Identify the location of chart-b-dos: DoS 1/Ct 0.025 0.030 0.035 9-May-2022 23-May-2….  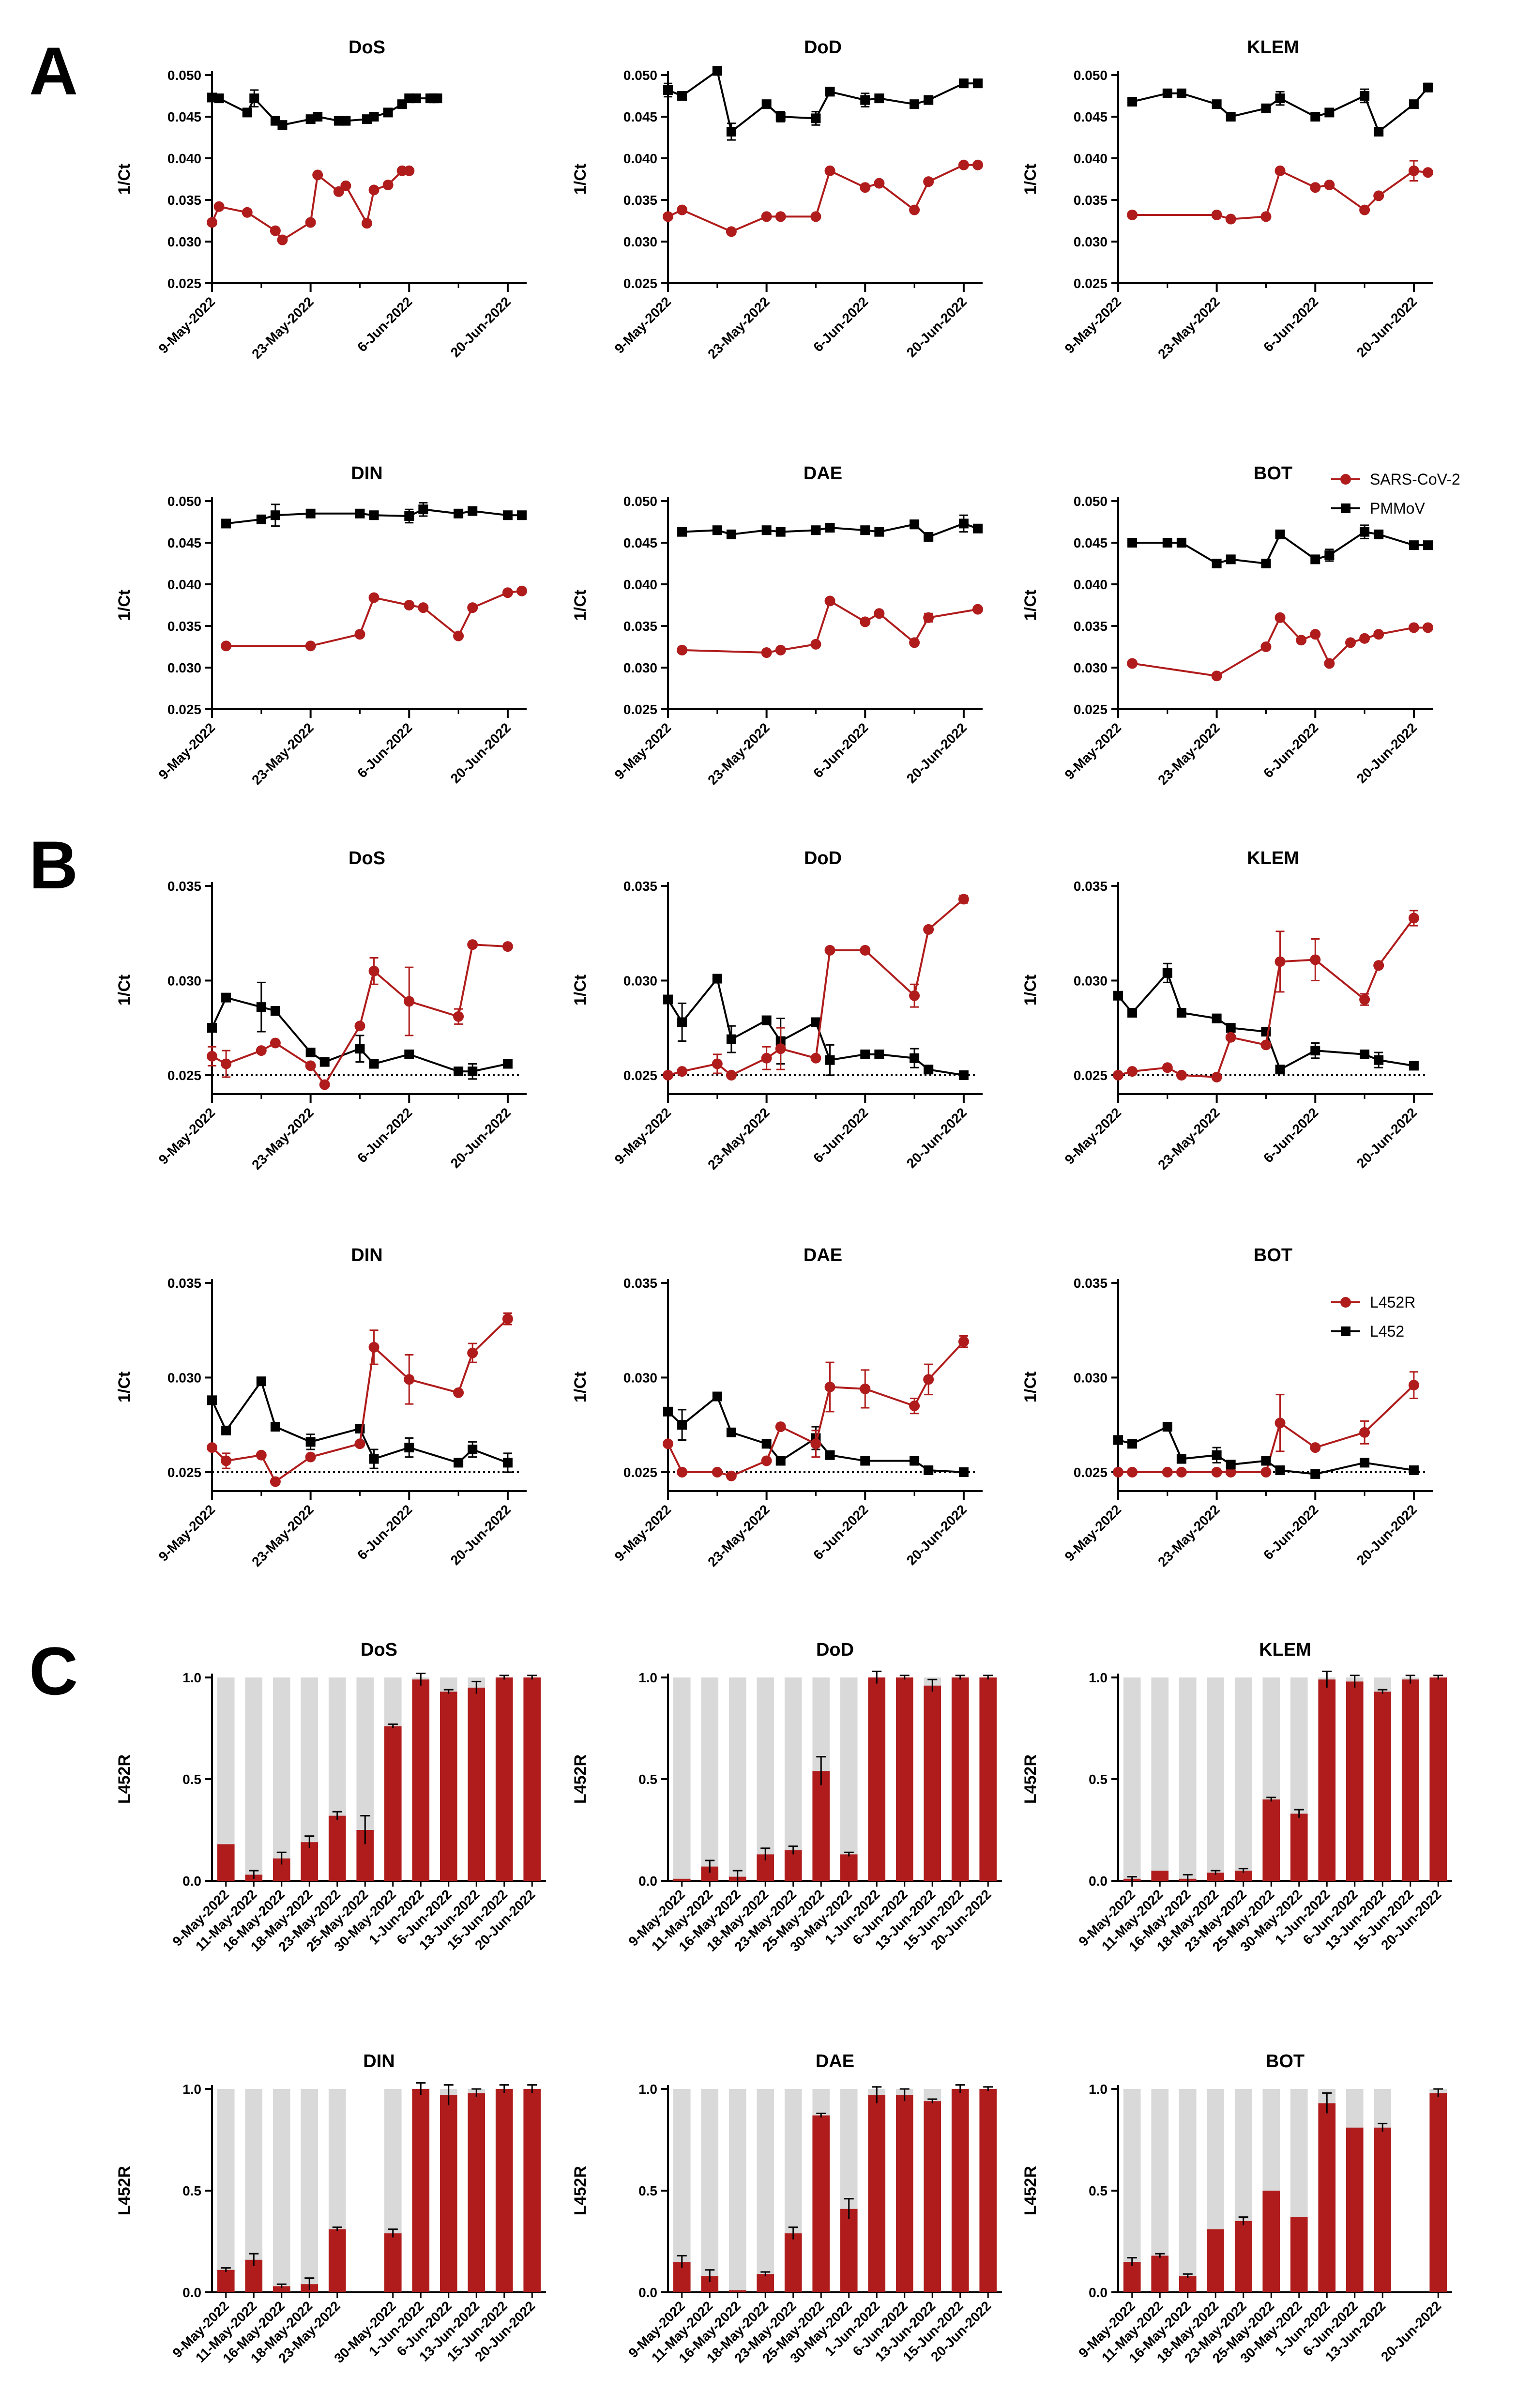
(321, 1010).